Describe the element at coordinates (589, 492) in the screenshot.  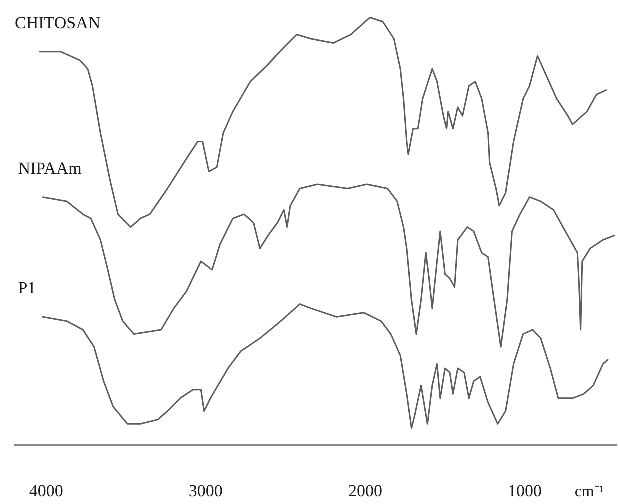
I see `x-axis-title: cm⁻¹` at that location.